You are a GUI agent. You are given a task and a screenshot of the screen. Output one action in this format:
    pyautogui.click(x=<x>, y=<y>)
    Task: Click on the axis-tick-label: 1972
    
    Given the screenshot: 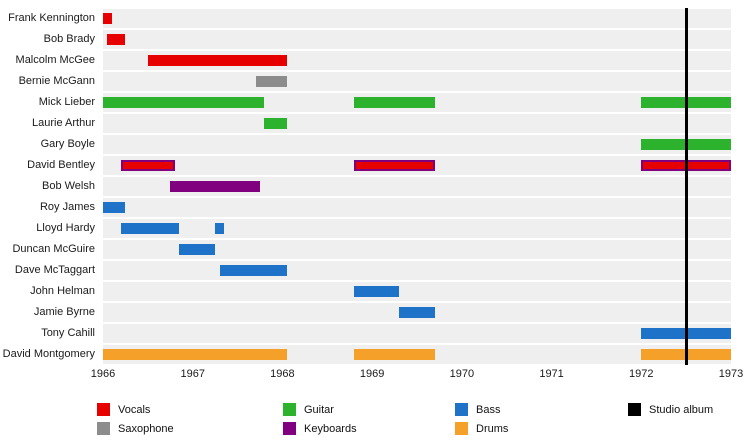 What is the action you would take?
    pyautogui.click(x=641, y=374)
    